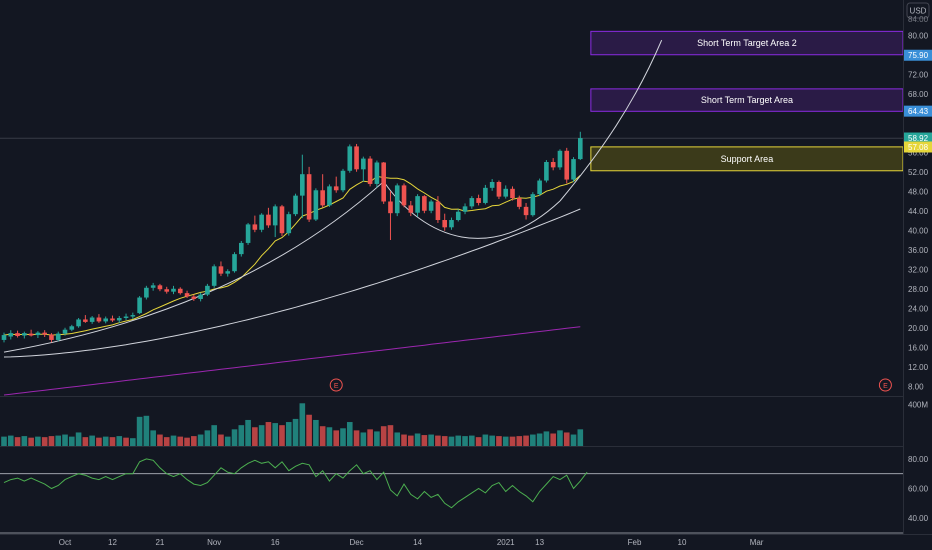 The height and width of the screenshot is (550, 932). I want to click on time-axis: 14Oct1221Nov16Dec14202113Feb10Mar, so click(382, 542).